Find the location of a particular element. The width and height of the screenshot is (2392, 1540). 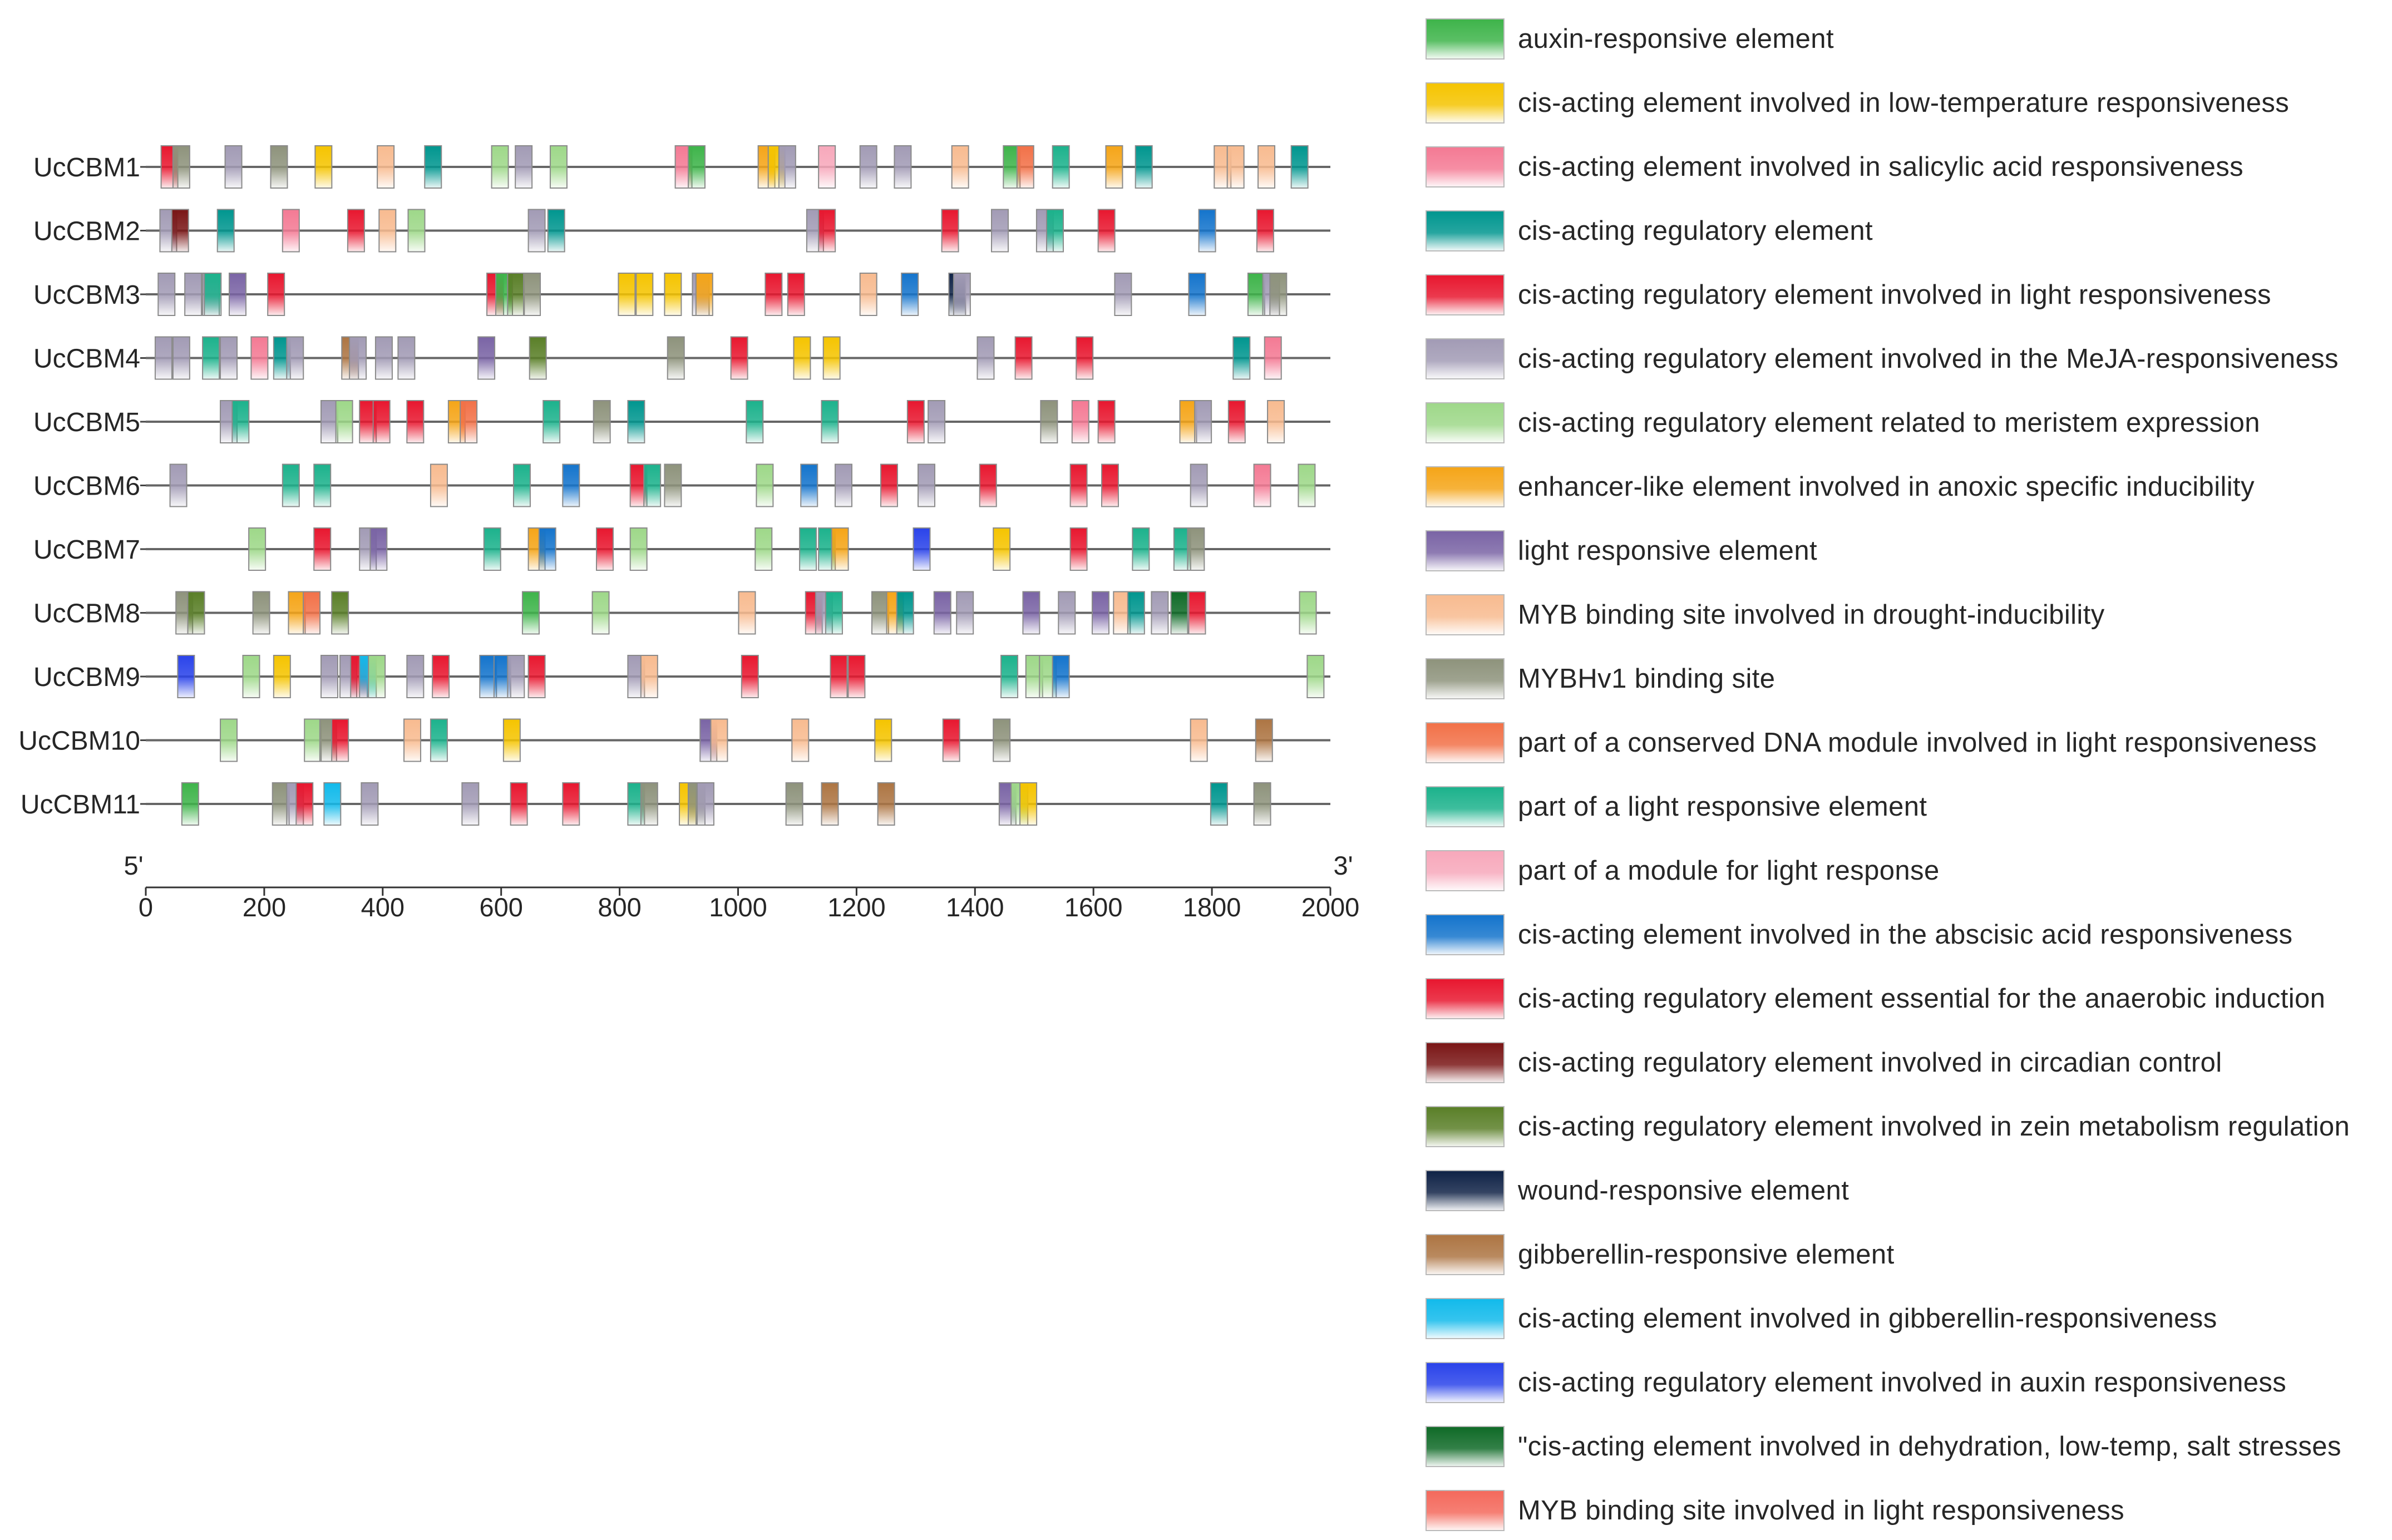

motif-box-dehydration is located at coordinates (1179, 613).